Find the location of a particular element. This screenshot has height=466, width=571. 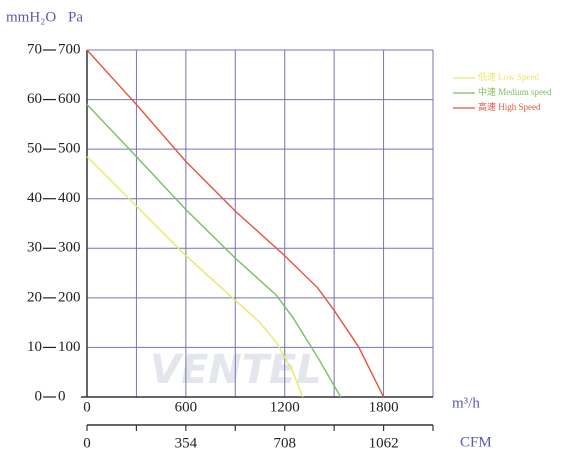

x-tick-label: 1200 is located at coordinates (285, 407).